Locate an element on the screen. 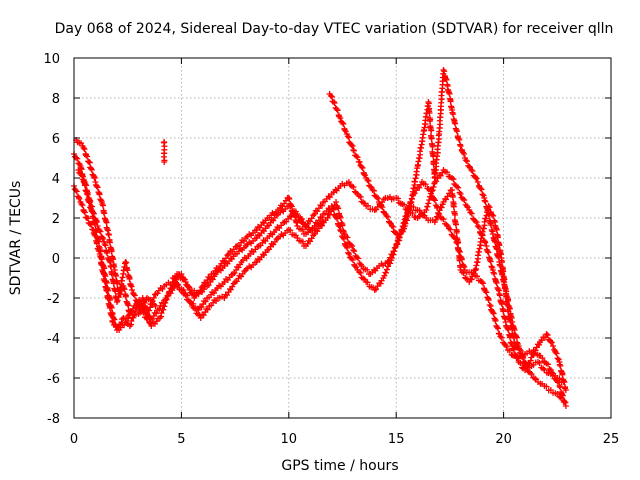 This screenshot has width=640, height=480. y-tick-label: 6 is located at coordinates (56, 139).